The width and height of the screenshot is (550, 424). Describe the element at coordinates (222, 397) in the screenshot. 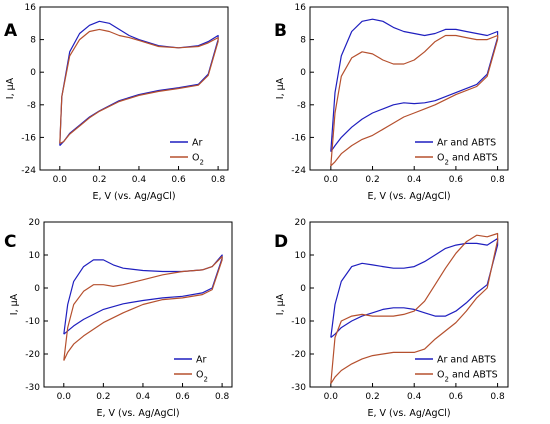

I see `panel-c-xtick-label: 0.8` at that location.